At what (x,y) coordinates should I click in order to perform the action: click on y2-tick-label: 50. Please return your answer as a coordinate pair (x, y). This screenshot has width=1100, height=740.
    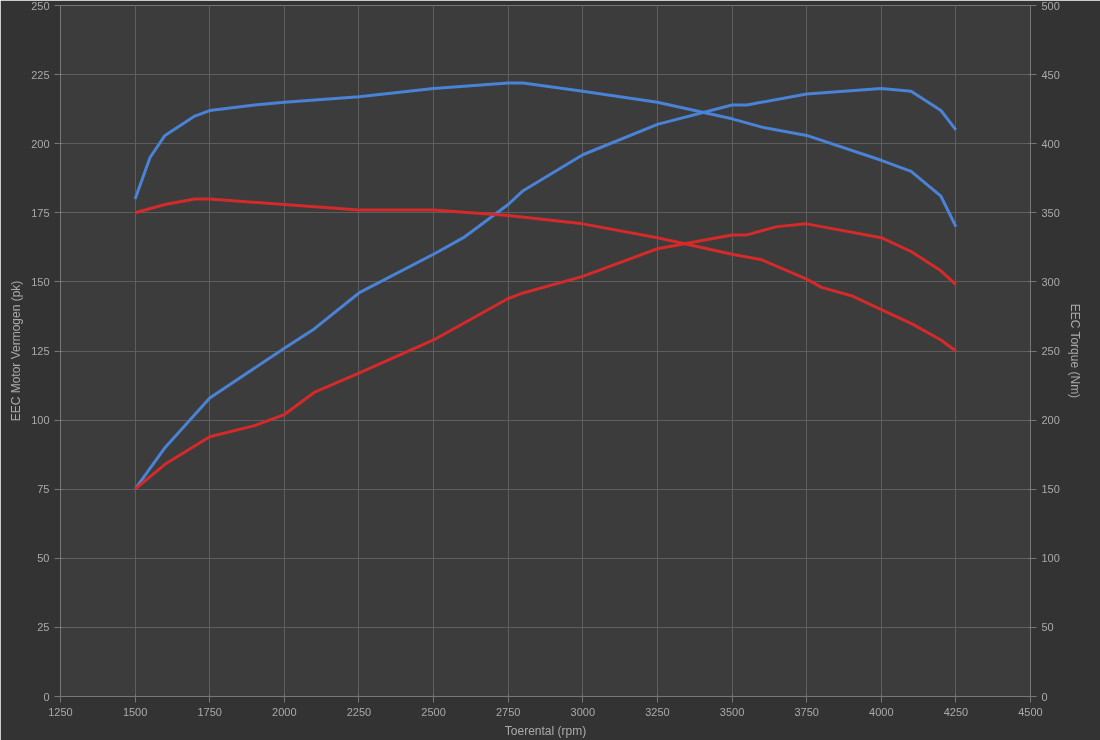
    Looking at the image, I should click on (1047, 627).